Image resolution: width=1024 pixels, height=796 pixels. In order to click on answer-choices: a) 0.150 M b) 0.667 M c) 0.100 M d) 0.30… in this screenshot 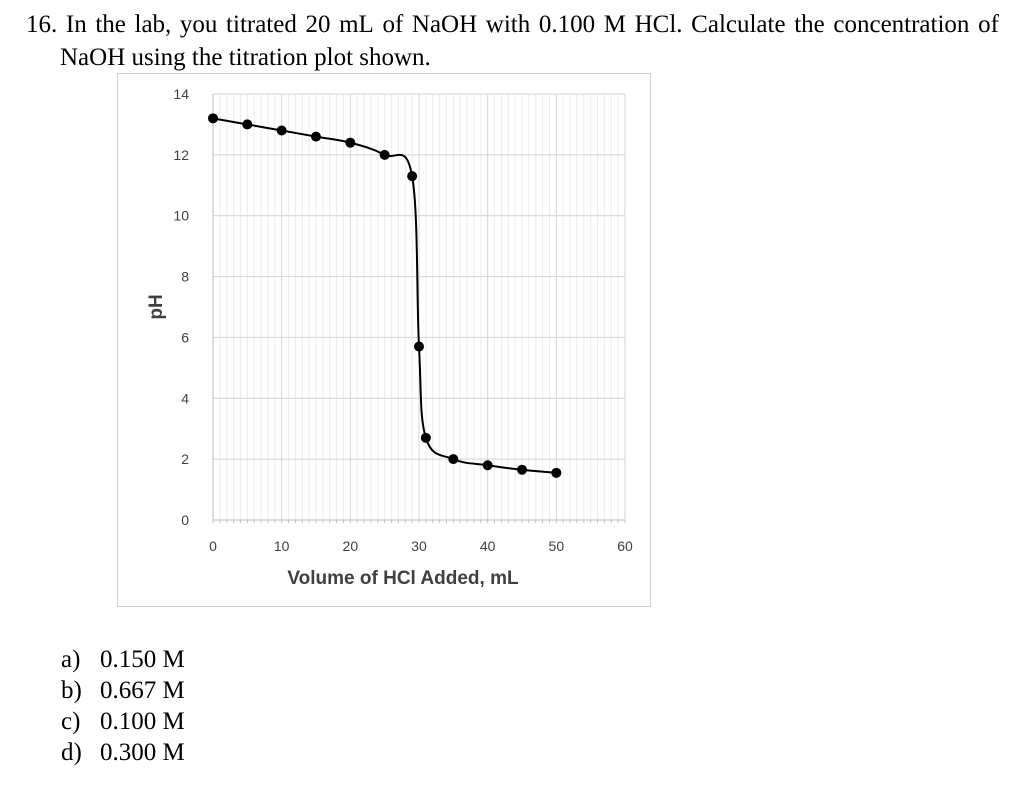, I will do `click(123, 706)`.